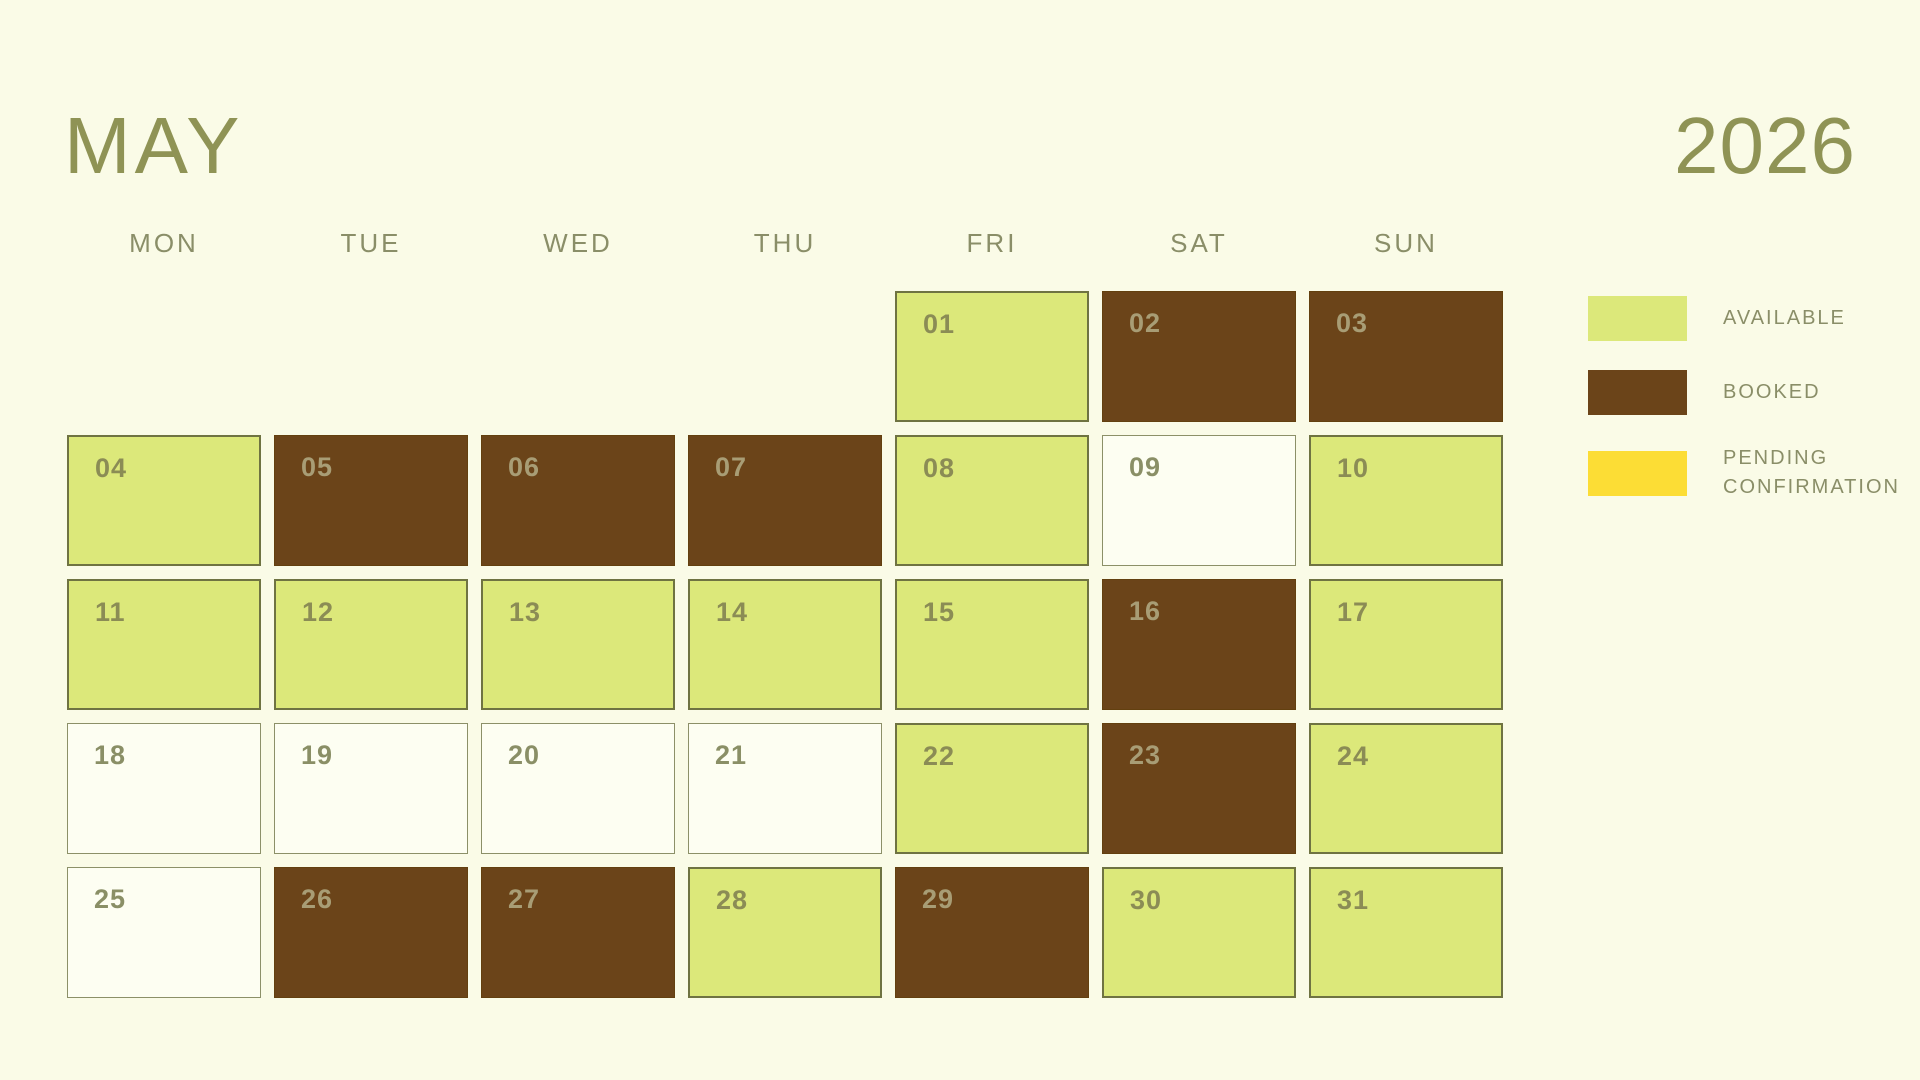 This screenshot has height=1080, width=1920. Describe the element at coordinates (164, 932) in the screenshot. I see `day-cell-25: 25` at that location.